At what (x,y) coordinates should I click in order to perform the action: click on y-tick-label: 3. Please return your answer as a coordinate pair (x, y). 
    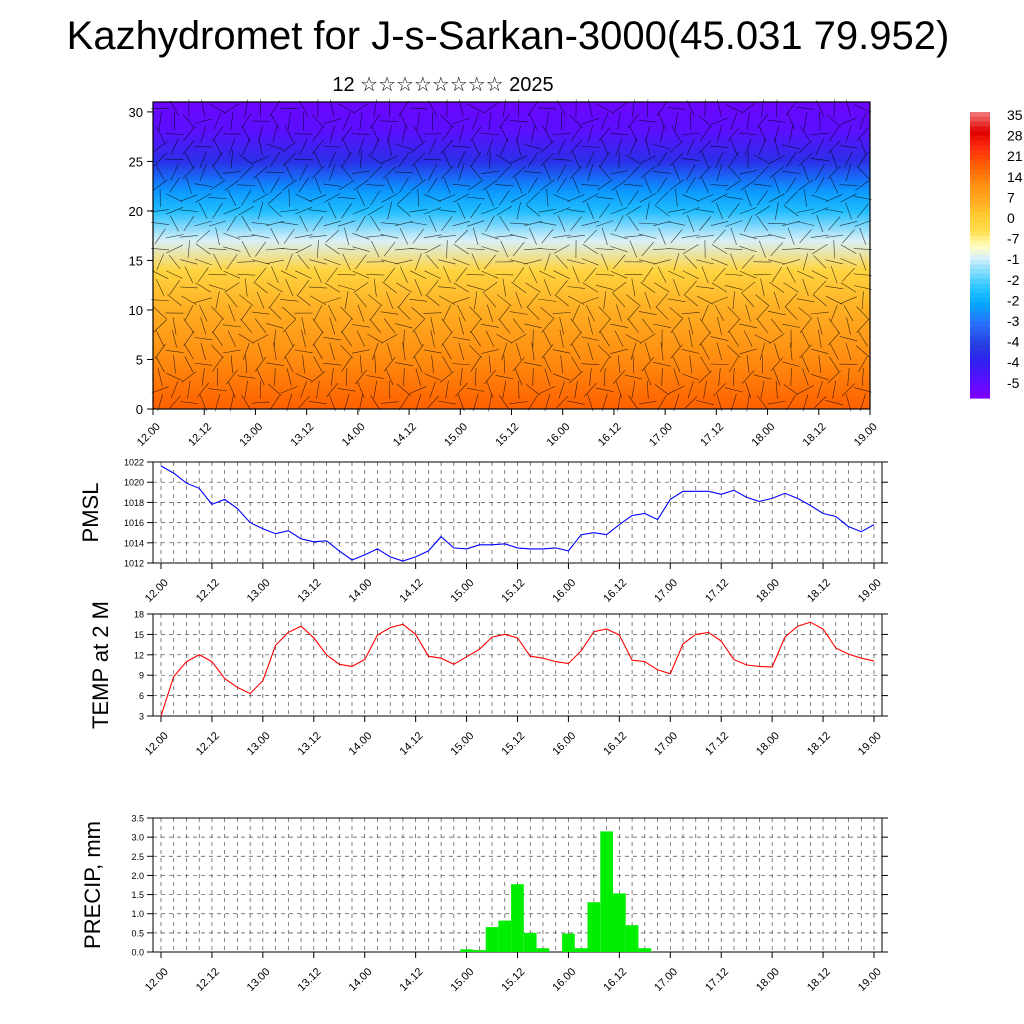
    Looking at the image, I should click on (141, 717).